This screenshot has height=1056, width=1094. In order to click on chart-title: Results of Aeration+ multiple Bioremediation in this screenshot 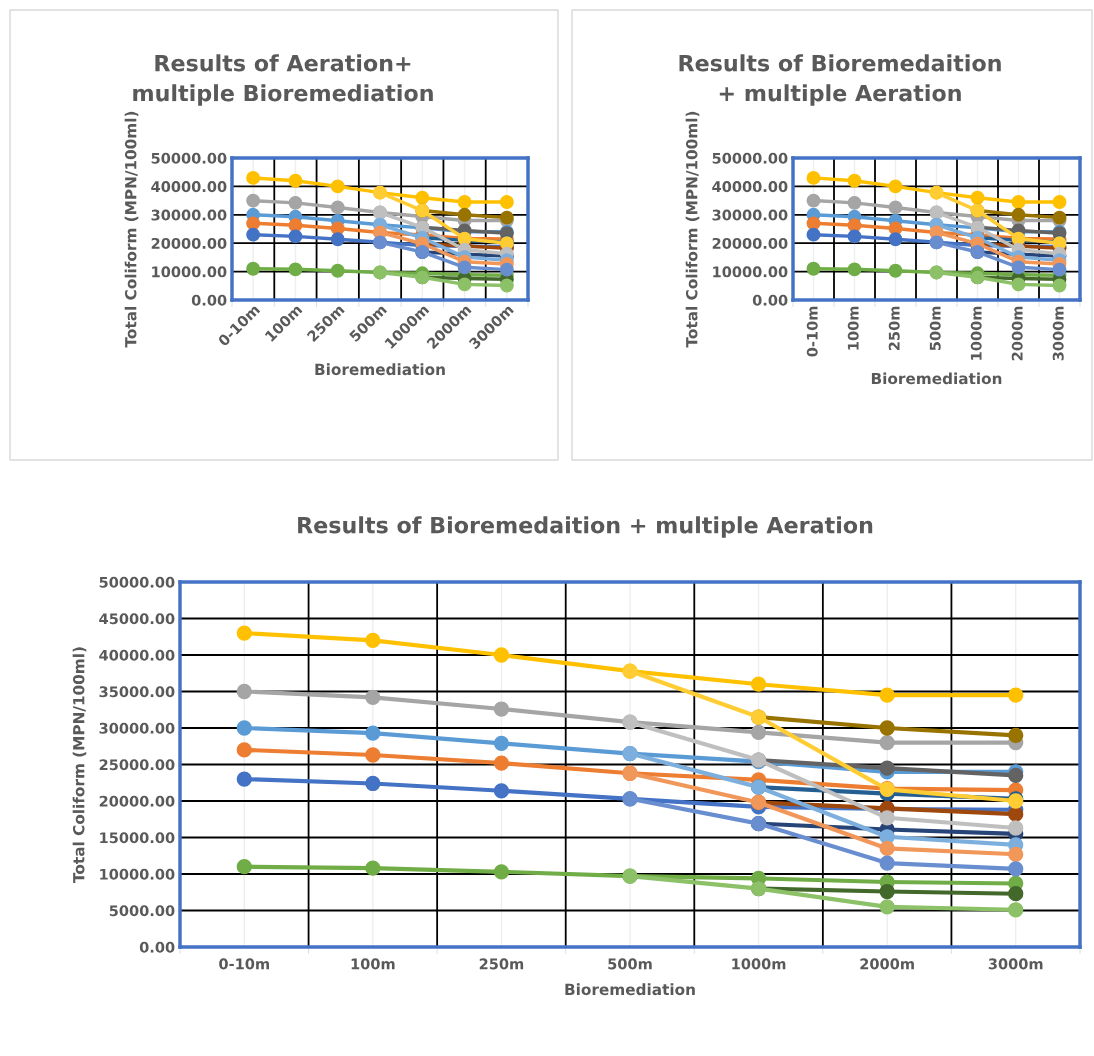, I will do `click(283, 80)`.